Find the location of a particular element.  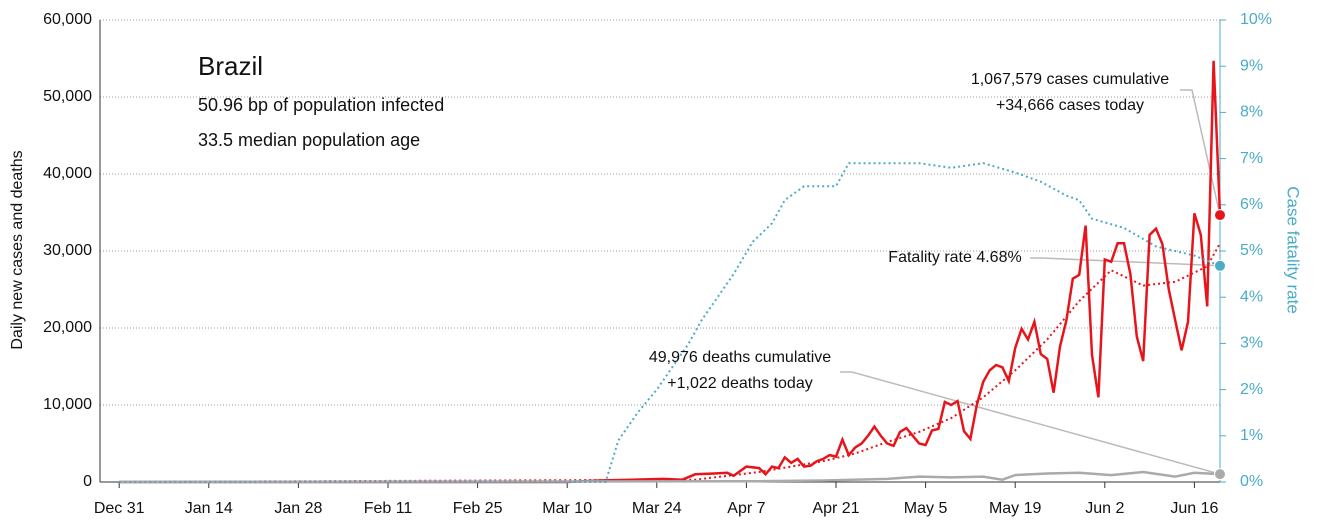

x-tick-label: Apr 21 is located at coordinates (835, 508).